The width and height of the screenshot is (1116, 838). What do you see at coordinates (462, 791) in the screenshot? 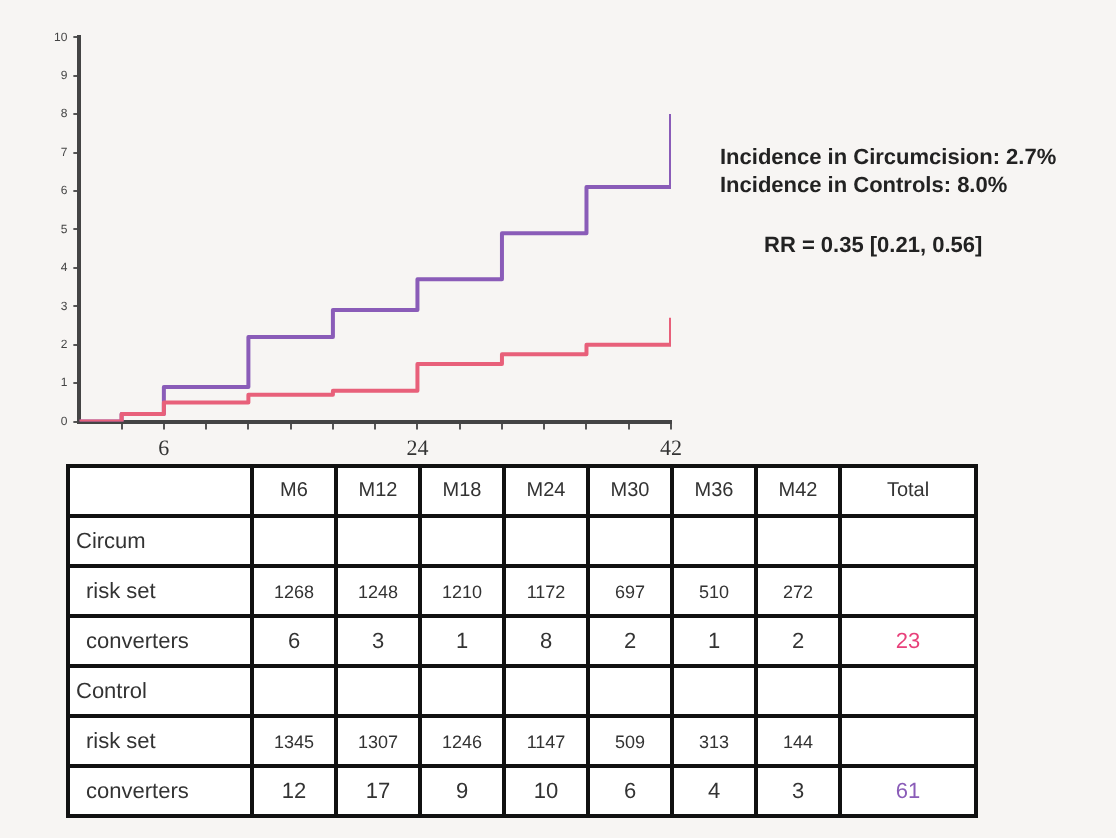
I see `data-label: 9` at bounding box center [462, 791].